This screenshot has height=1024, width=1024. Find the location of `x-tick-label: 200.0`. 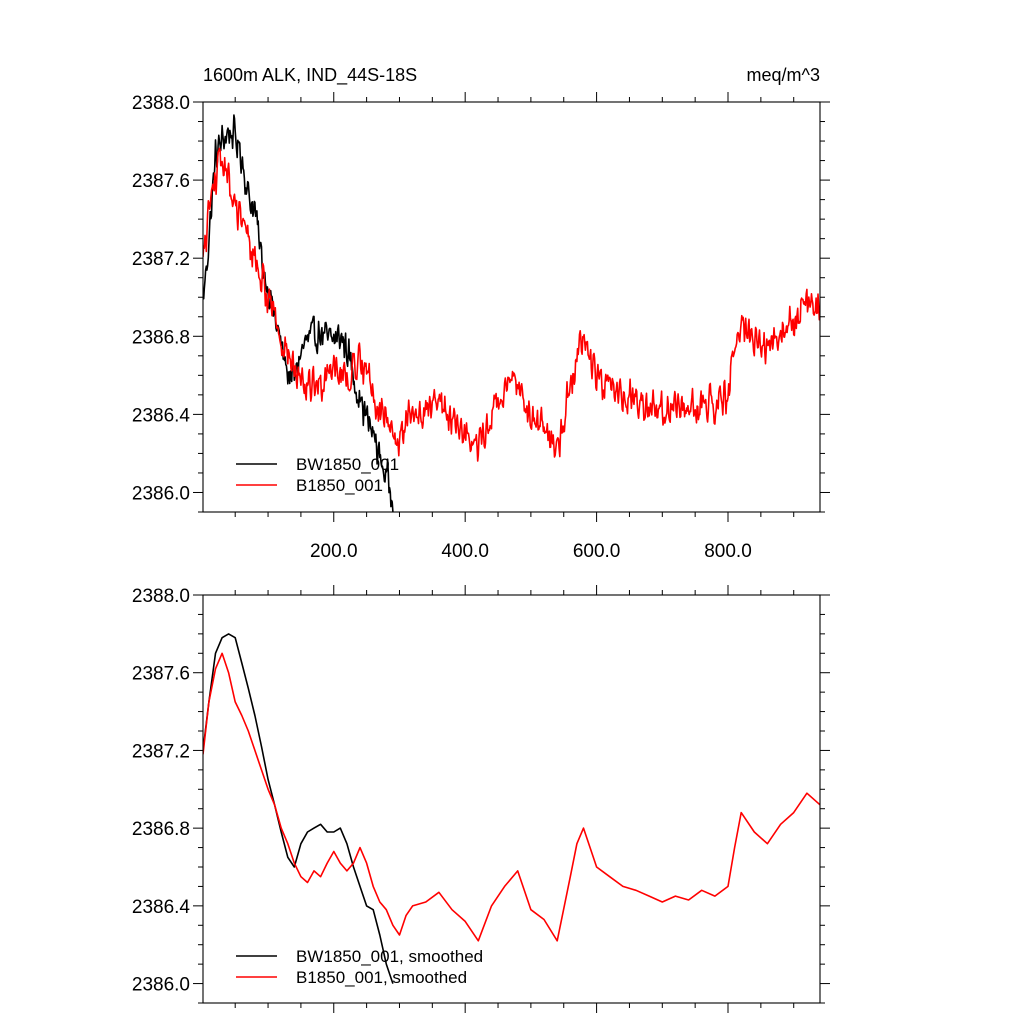

x-tick-label: 200.0 is located at coordinates (334, 551).